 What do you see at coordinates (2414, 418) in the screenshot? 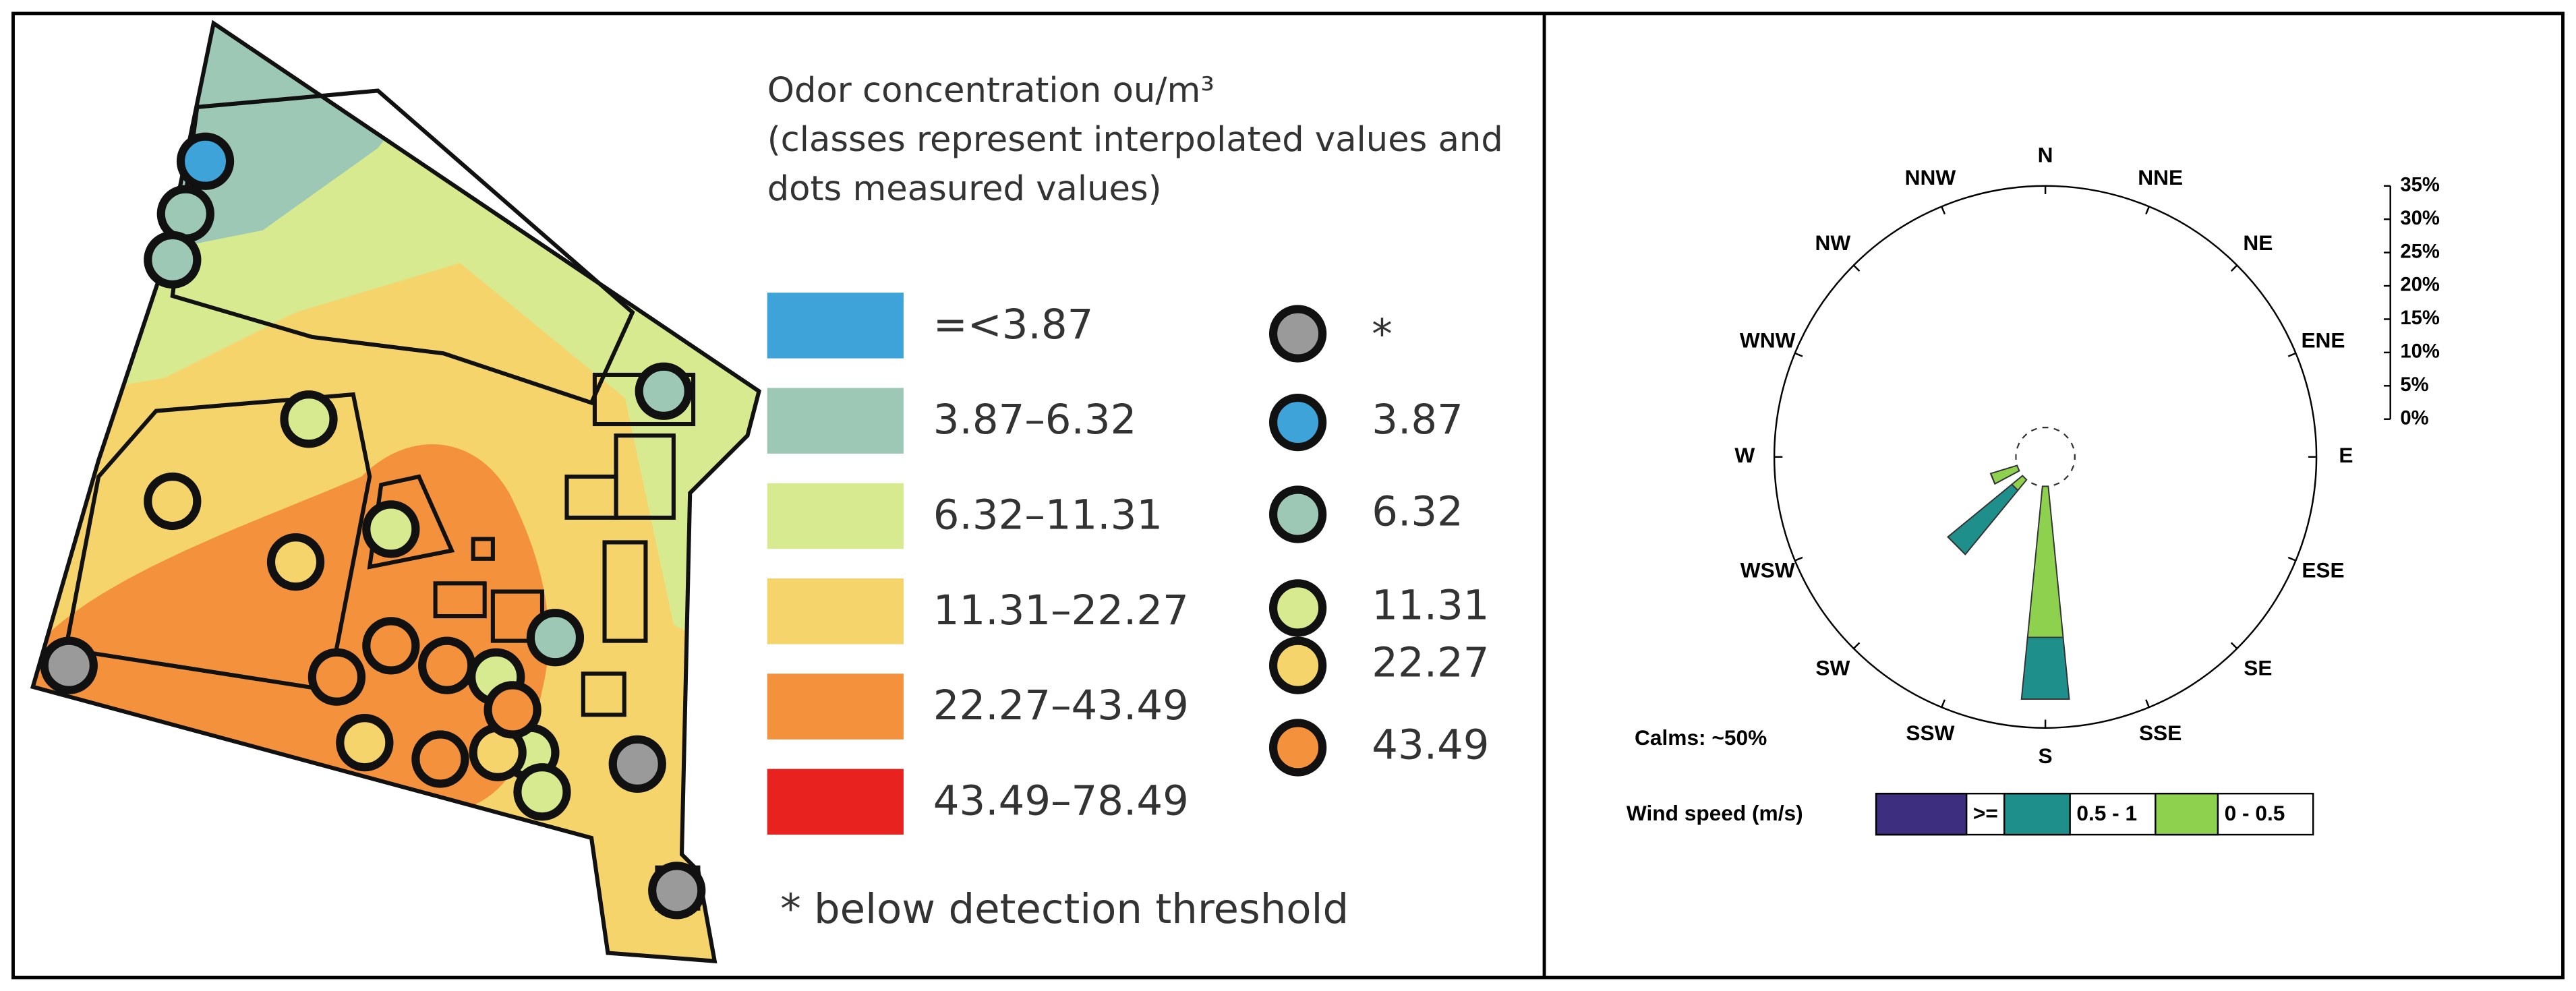
I see `scale-label: 0%` at bounding box center [2414, 418].